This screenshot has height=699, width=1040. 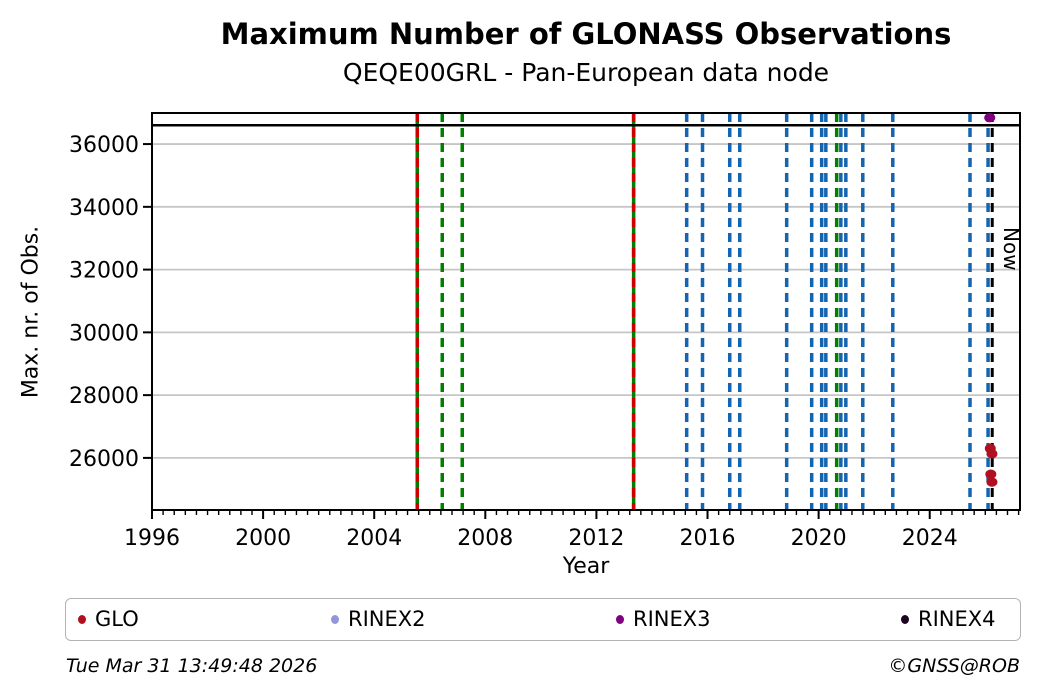 I want to click on copyright-credit: ©GNSS@ROB, so click(x=954, y=666).